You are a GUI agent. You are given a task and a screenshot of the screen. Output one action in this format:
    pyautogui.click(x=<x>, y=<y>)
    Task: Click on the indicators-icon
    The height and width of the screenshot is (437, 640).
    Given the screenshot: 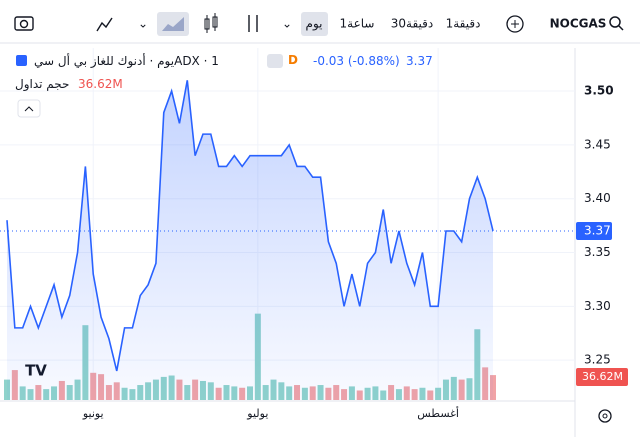 What is the action you would take?
    pyautogui.click(x=104, y=24)
    